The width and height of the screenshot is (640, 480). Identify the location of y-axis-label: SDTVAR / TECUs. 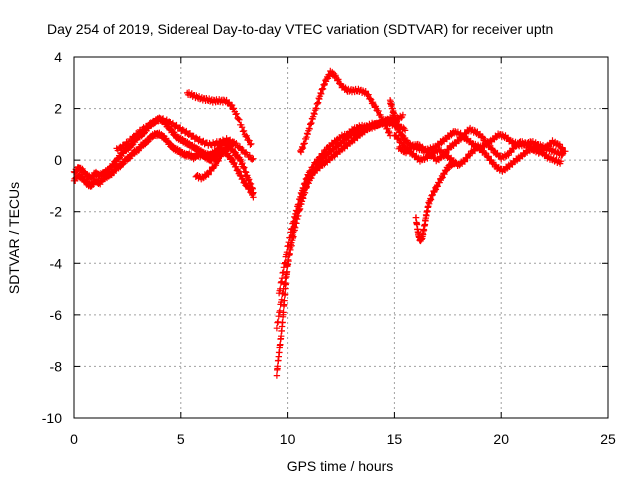
(14, 238).